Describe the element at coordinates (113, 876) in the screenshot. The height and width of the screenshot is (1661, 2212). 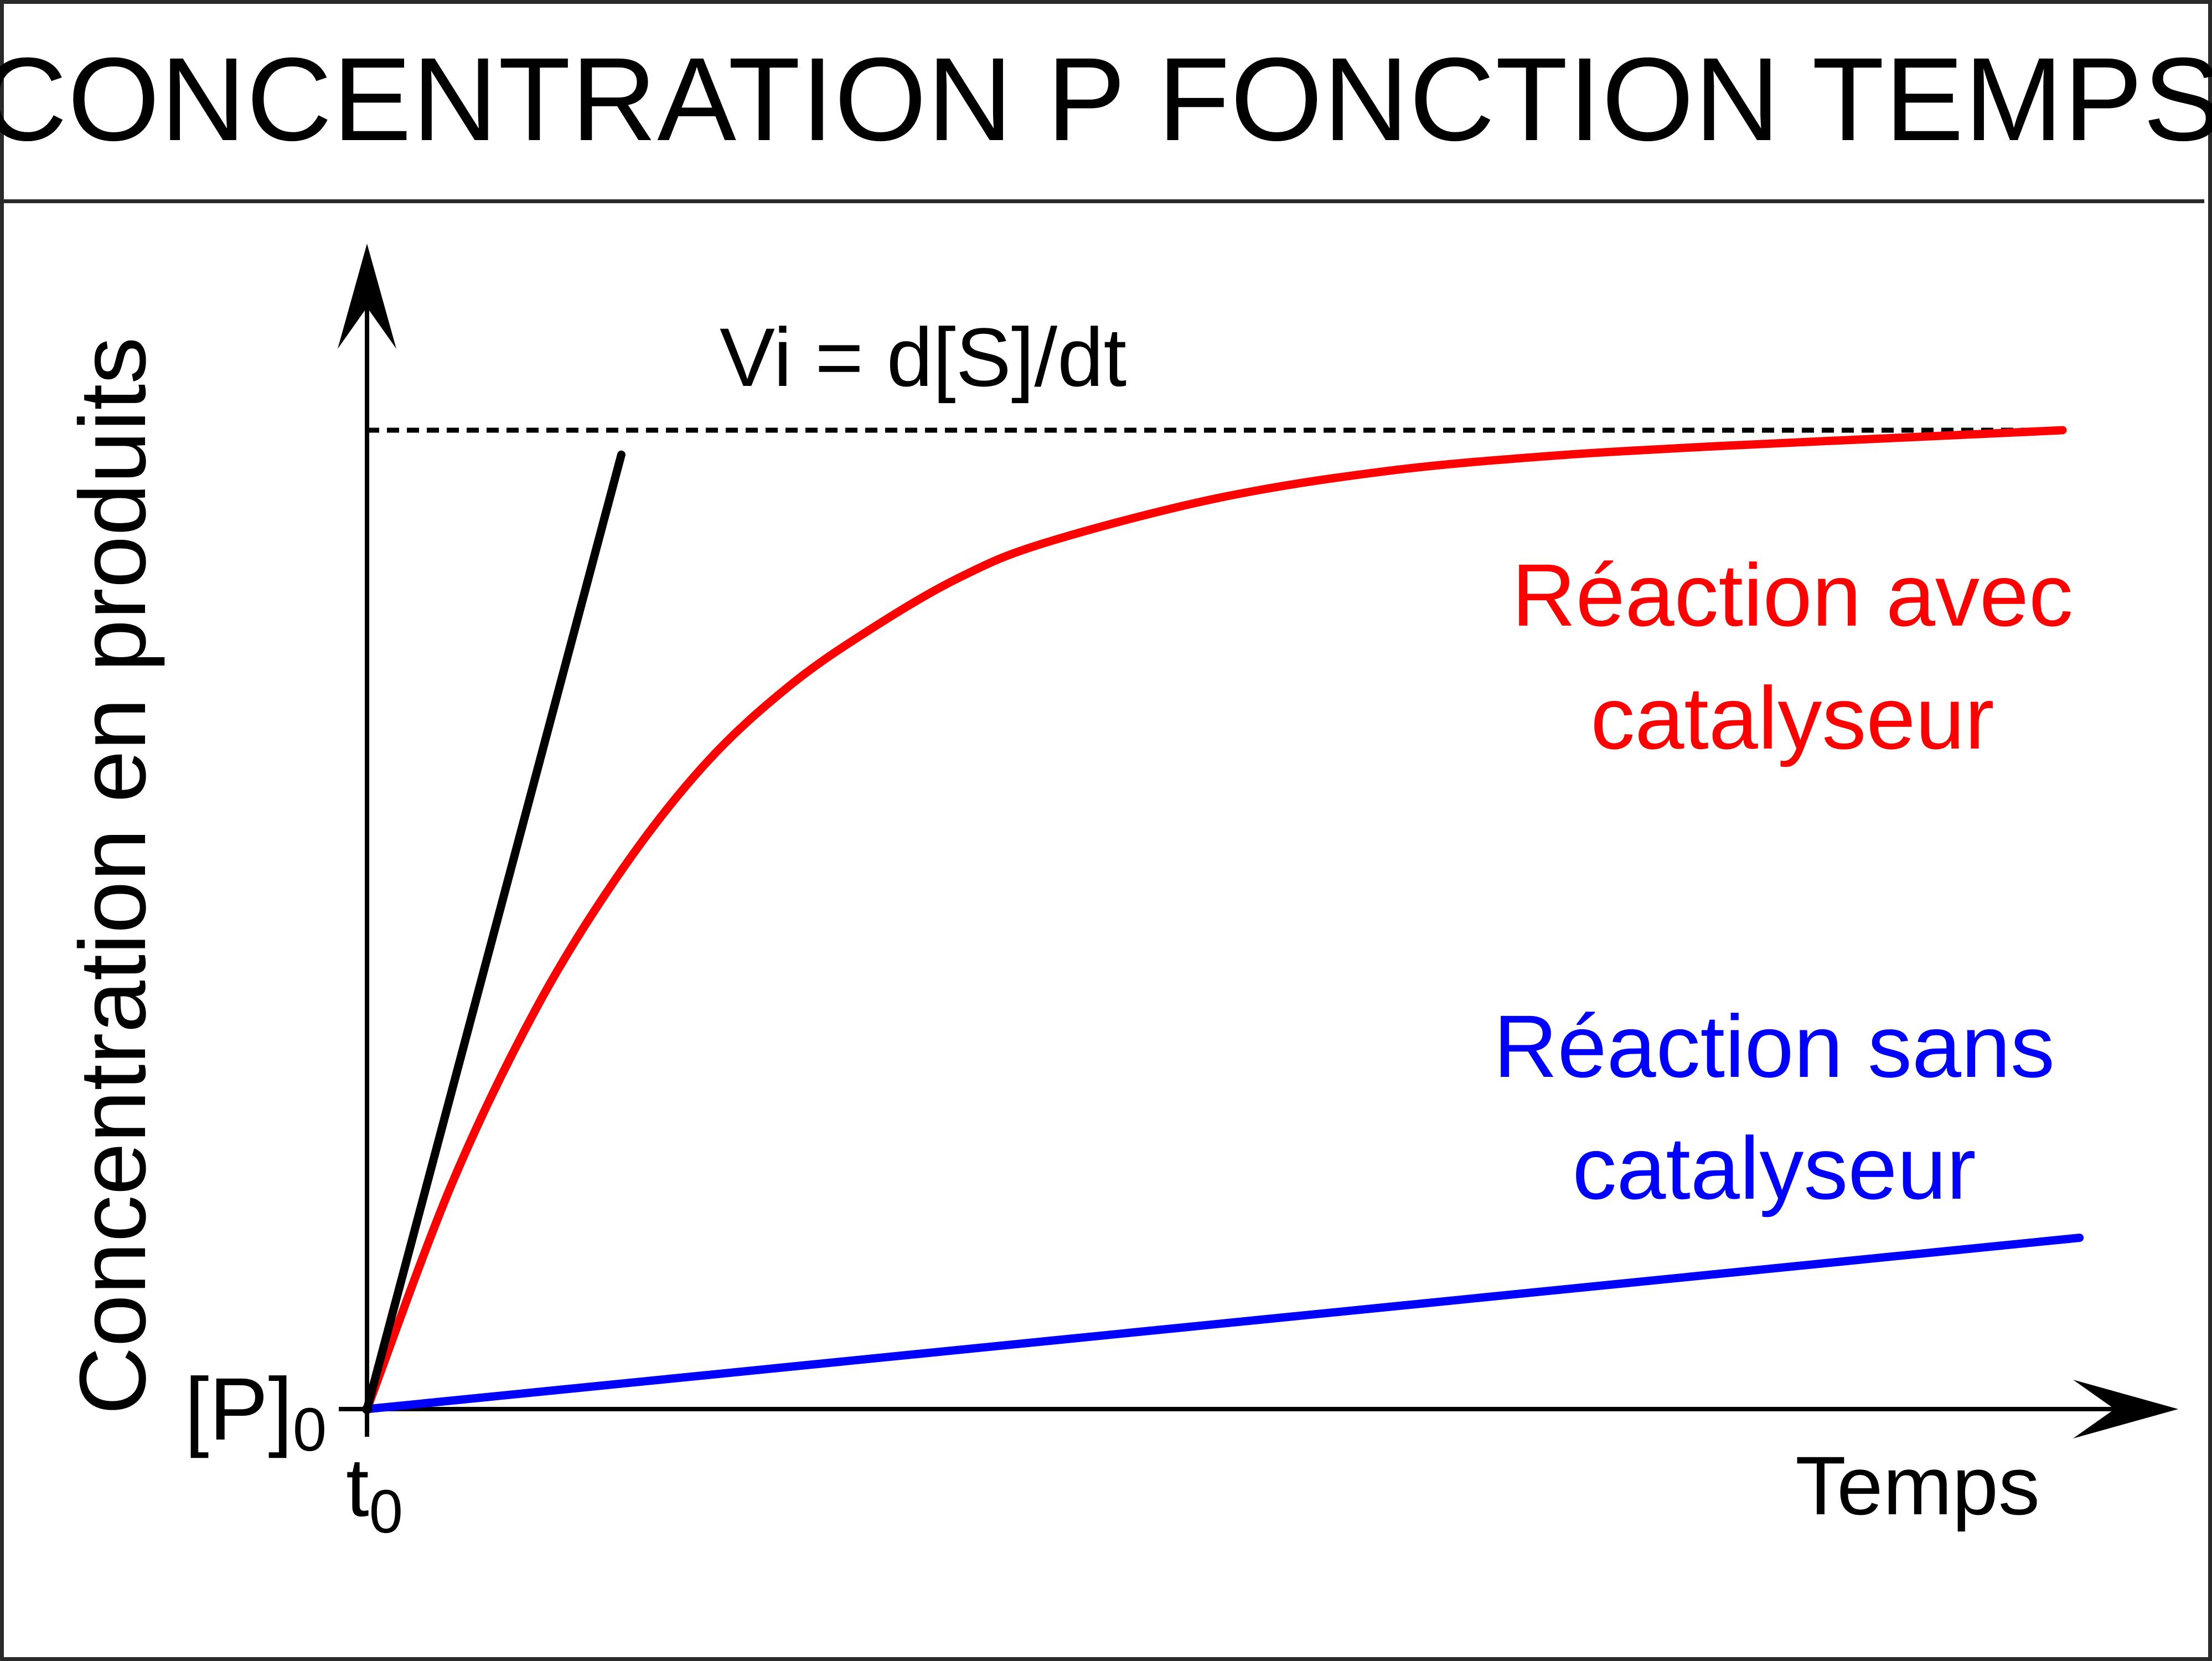
I see `y-axis-label: Concentration en produits` at that location.